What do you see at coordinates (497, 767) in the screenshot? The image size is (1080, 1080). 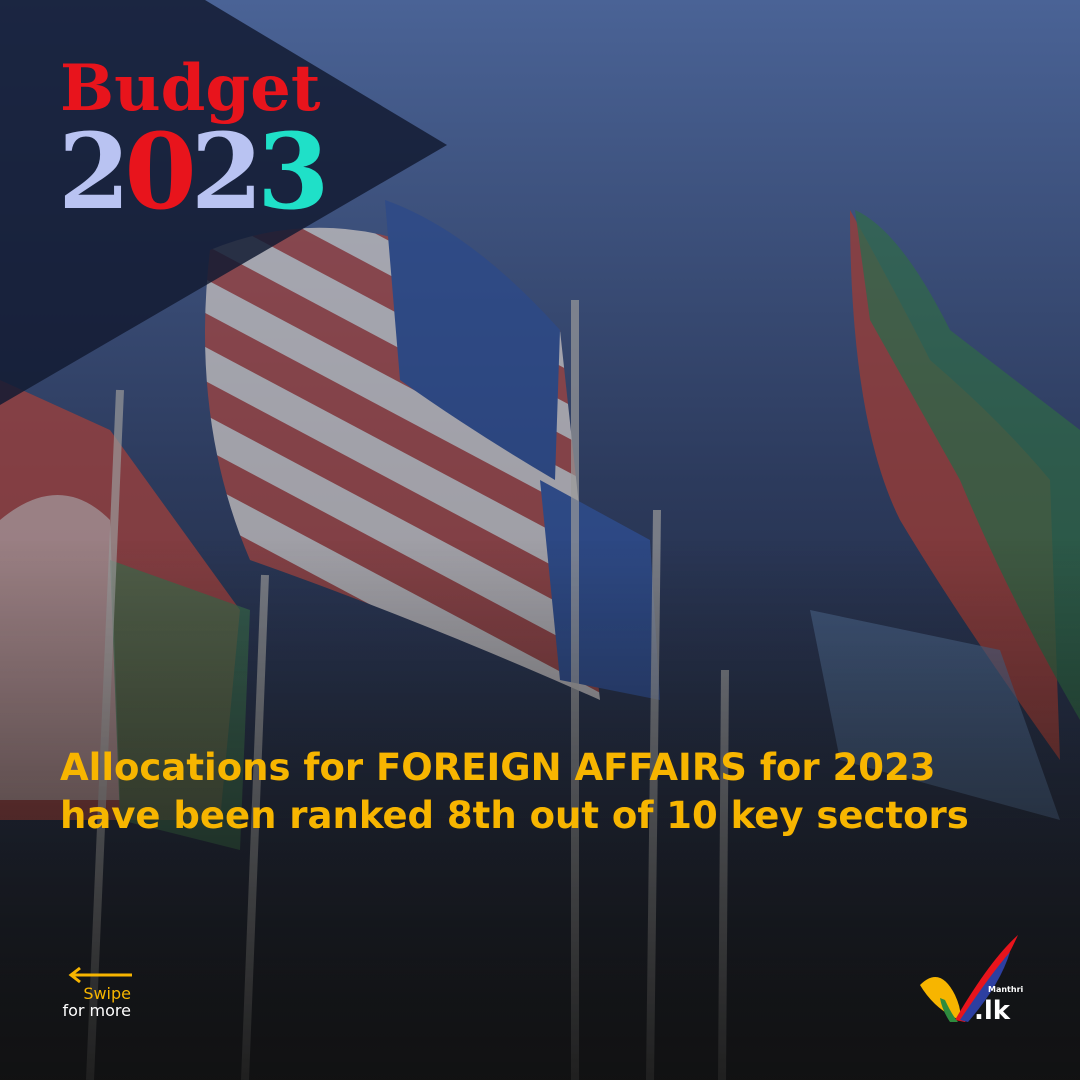 I see `headline-line: Allocations for FOREIGN AFFAIRS for 2023` at bounding box center [497, 767].